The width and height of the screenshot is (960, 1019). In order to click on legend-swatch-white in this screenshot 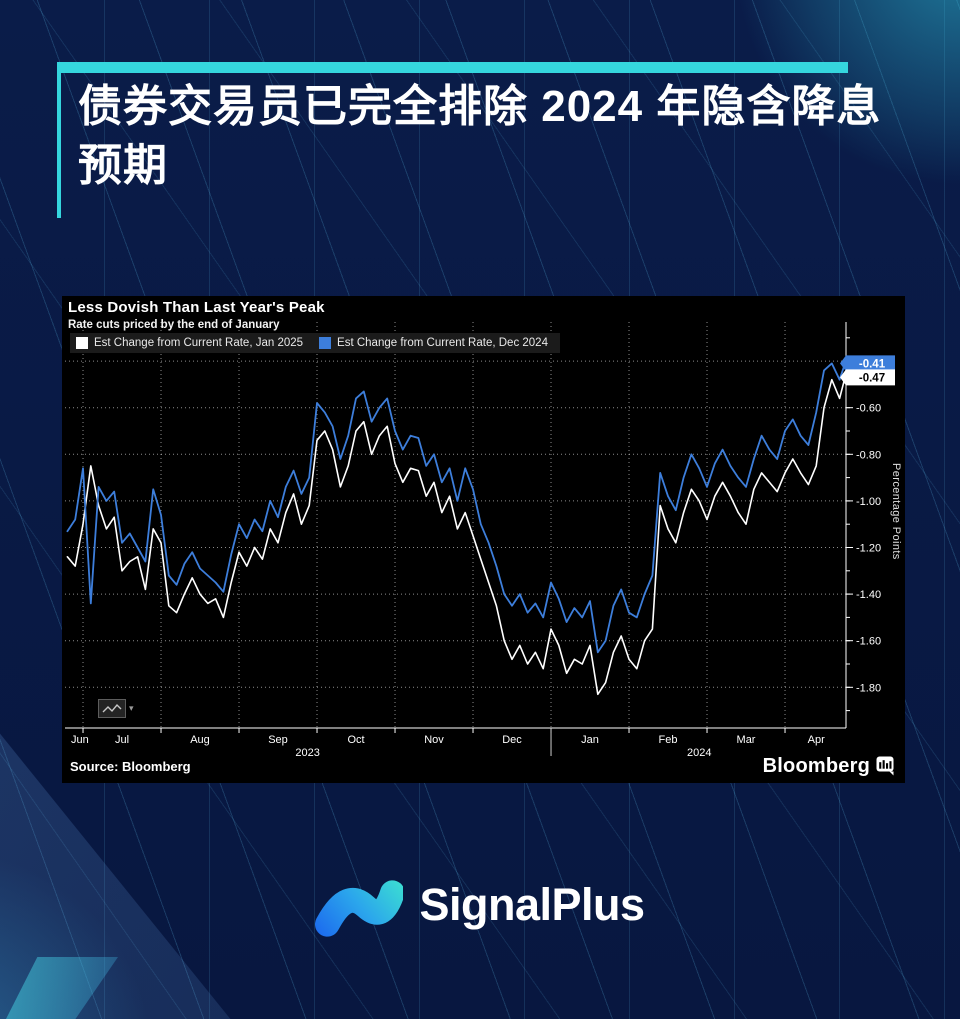, I will do `click(82, 343)`.